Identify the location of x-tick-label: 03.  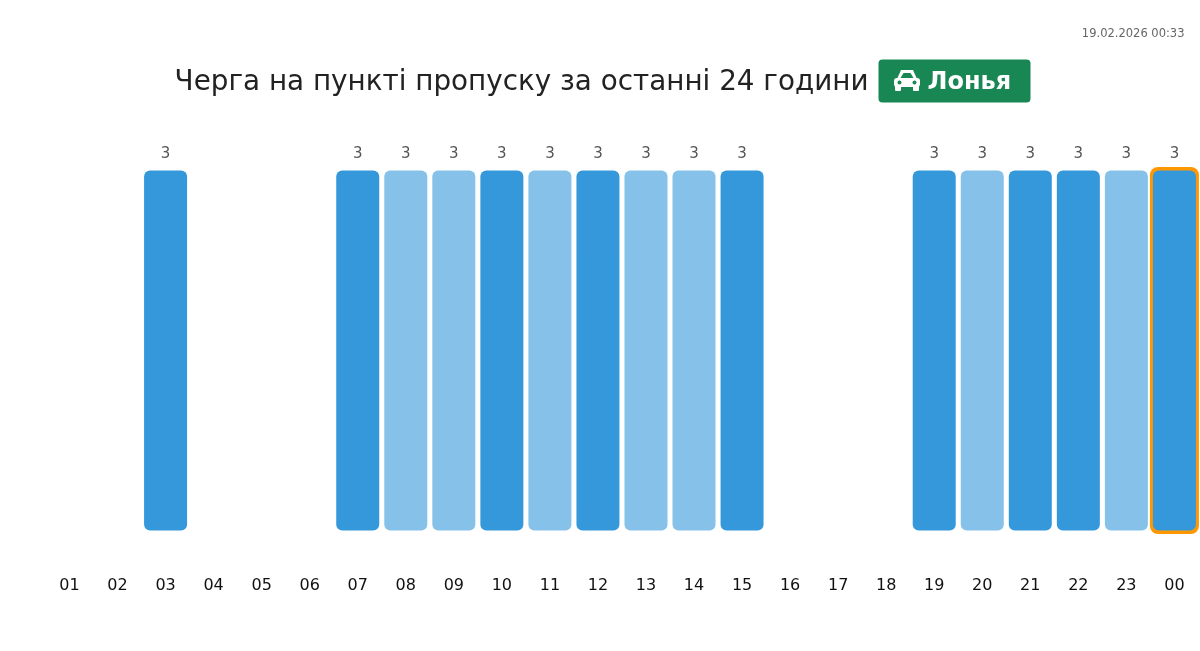
(165, 584).